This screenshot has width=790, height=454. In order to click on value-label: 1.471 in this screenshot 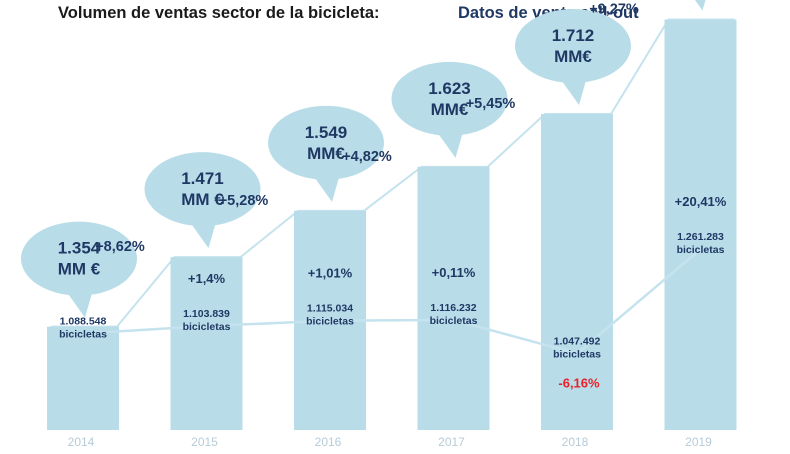, I will do `click(202, 178)`.